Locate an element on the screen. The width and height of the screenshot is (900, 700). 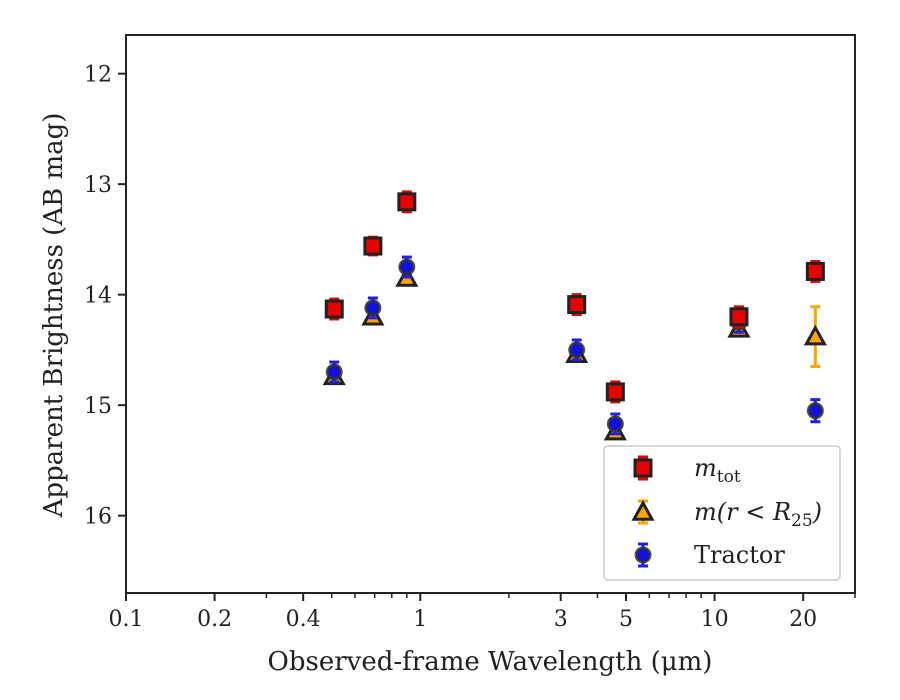
legend-label-subscript: tot is located at coordinates (729, 477).